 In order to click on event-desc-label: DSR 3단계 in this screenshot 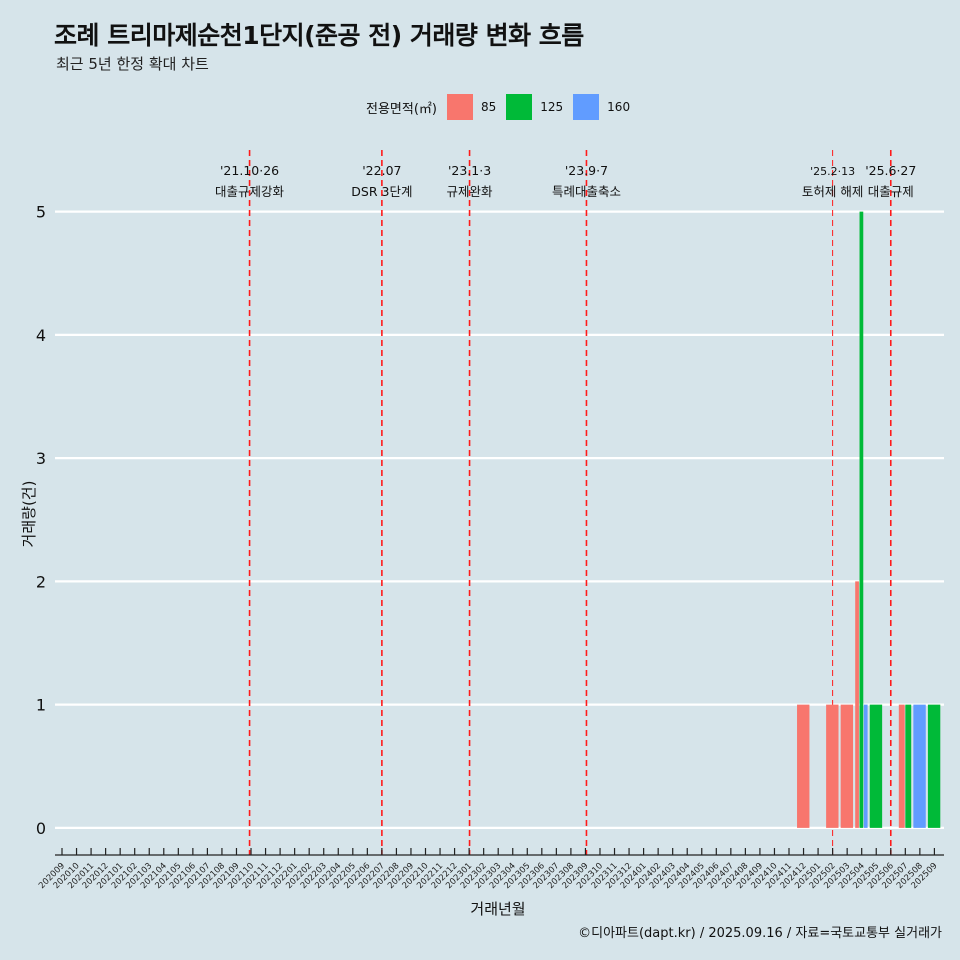, I will do `click(381, 191)`.